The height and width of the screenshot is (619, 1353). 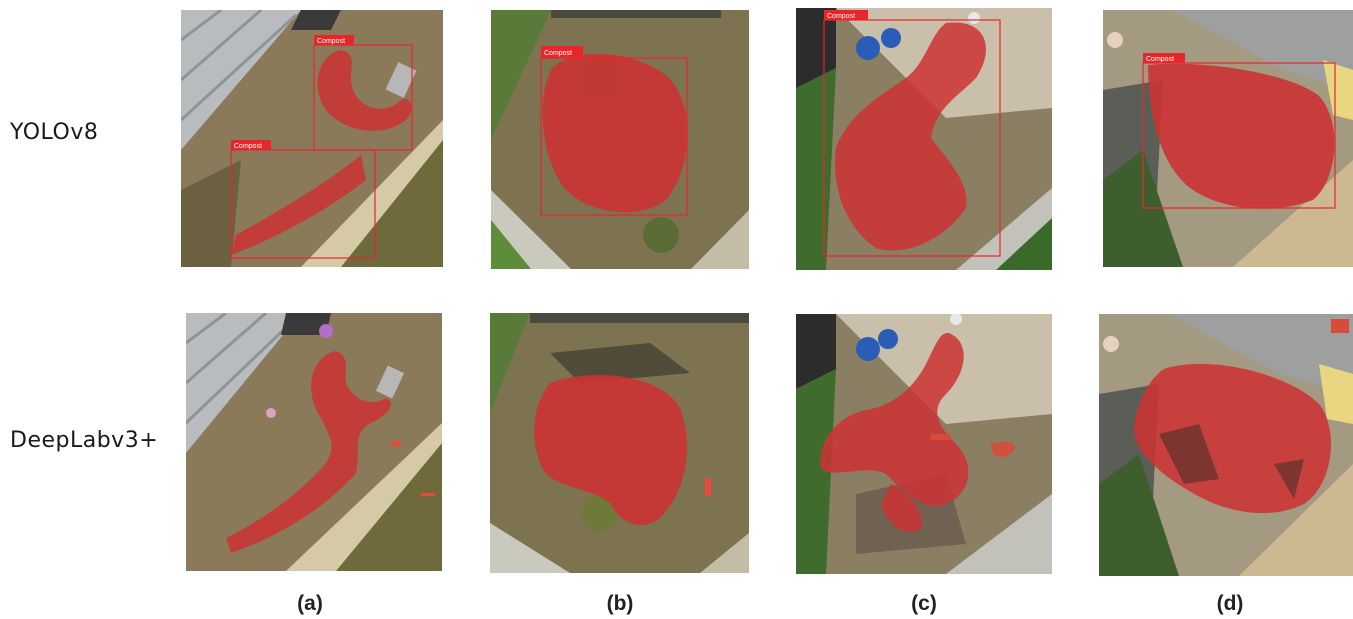 What do you see at coordinates (924, 139) in the screenshot?
I see `aerial-image-c-yolov8: Compost` at bounding box center [924, 139].